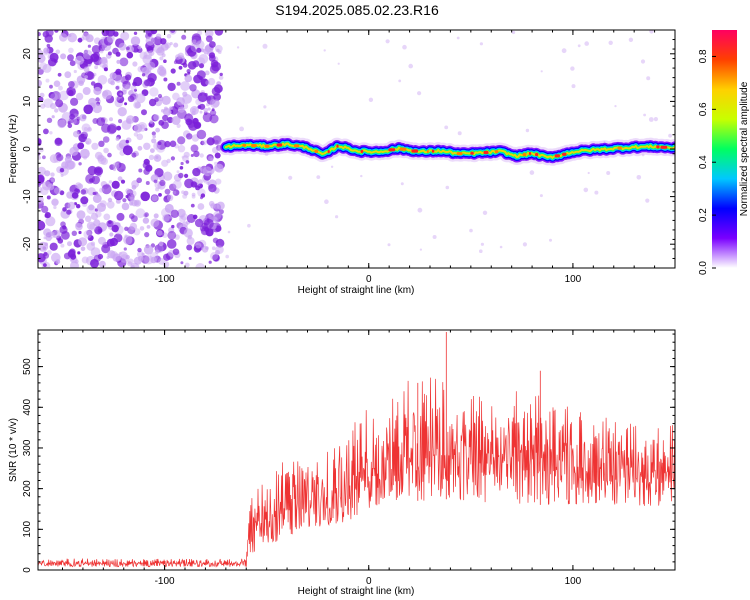 This screenshot has width=750, height=600. What do you see at coordinates (357, 10) in the screenshot?
I see `chart-title: S194.2025.085.02.23.R16` at bounding box center [357, 10].